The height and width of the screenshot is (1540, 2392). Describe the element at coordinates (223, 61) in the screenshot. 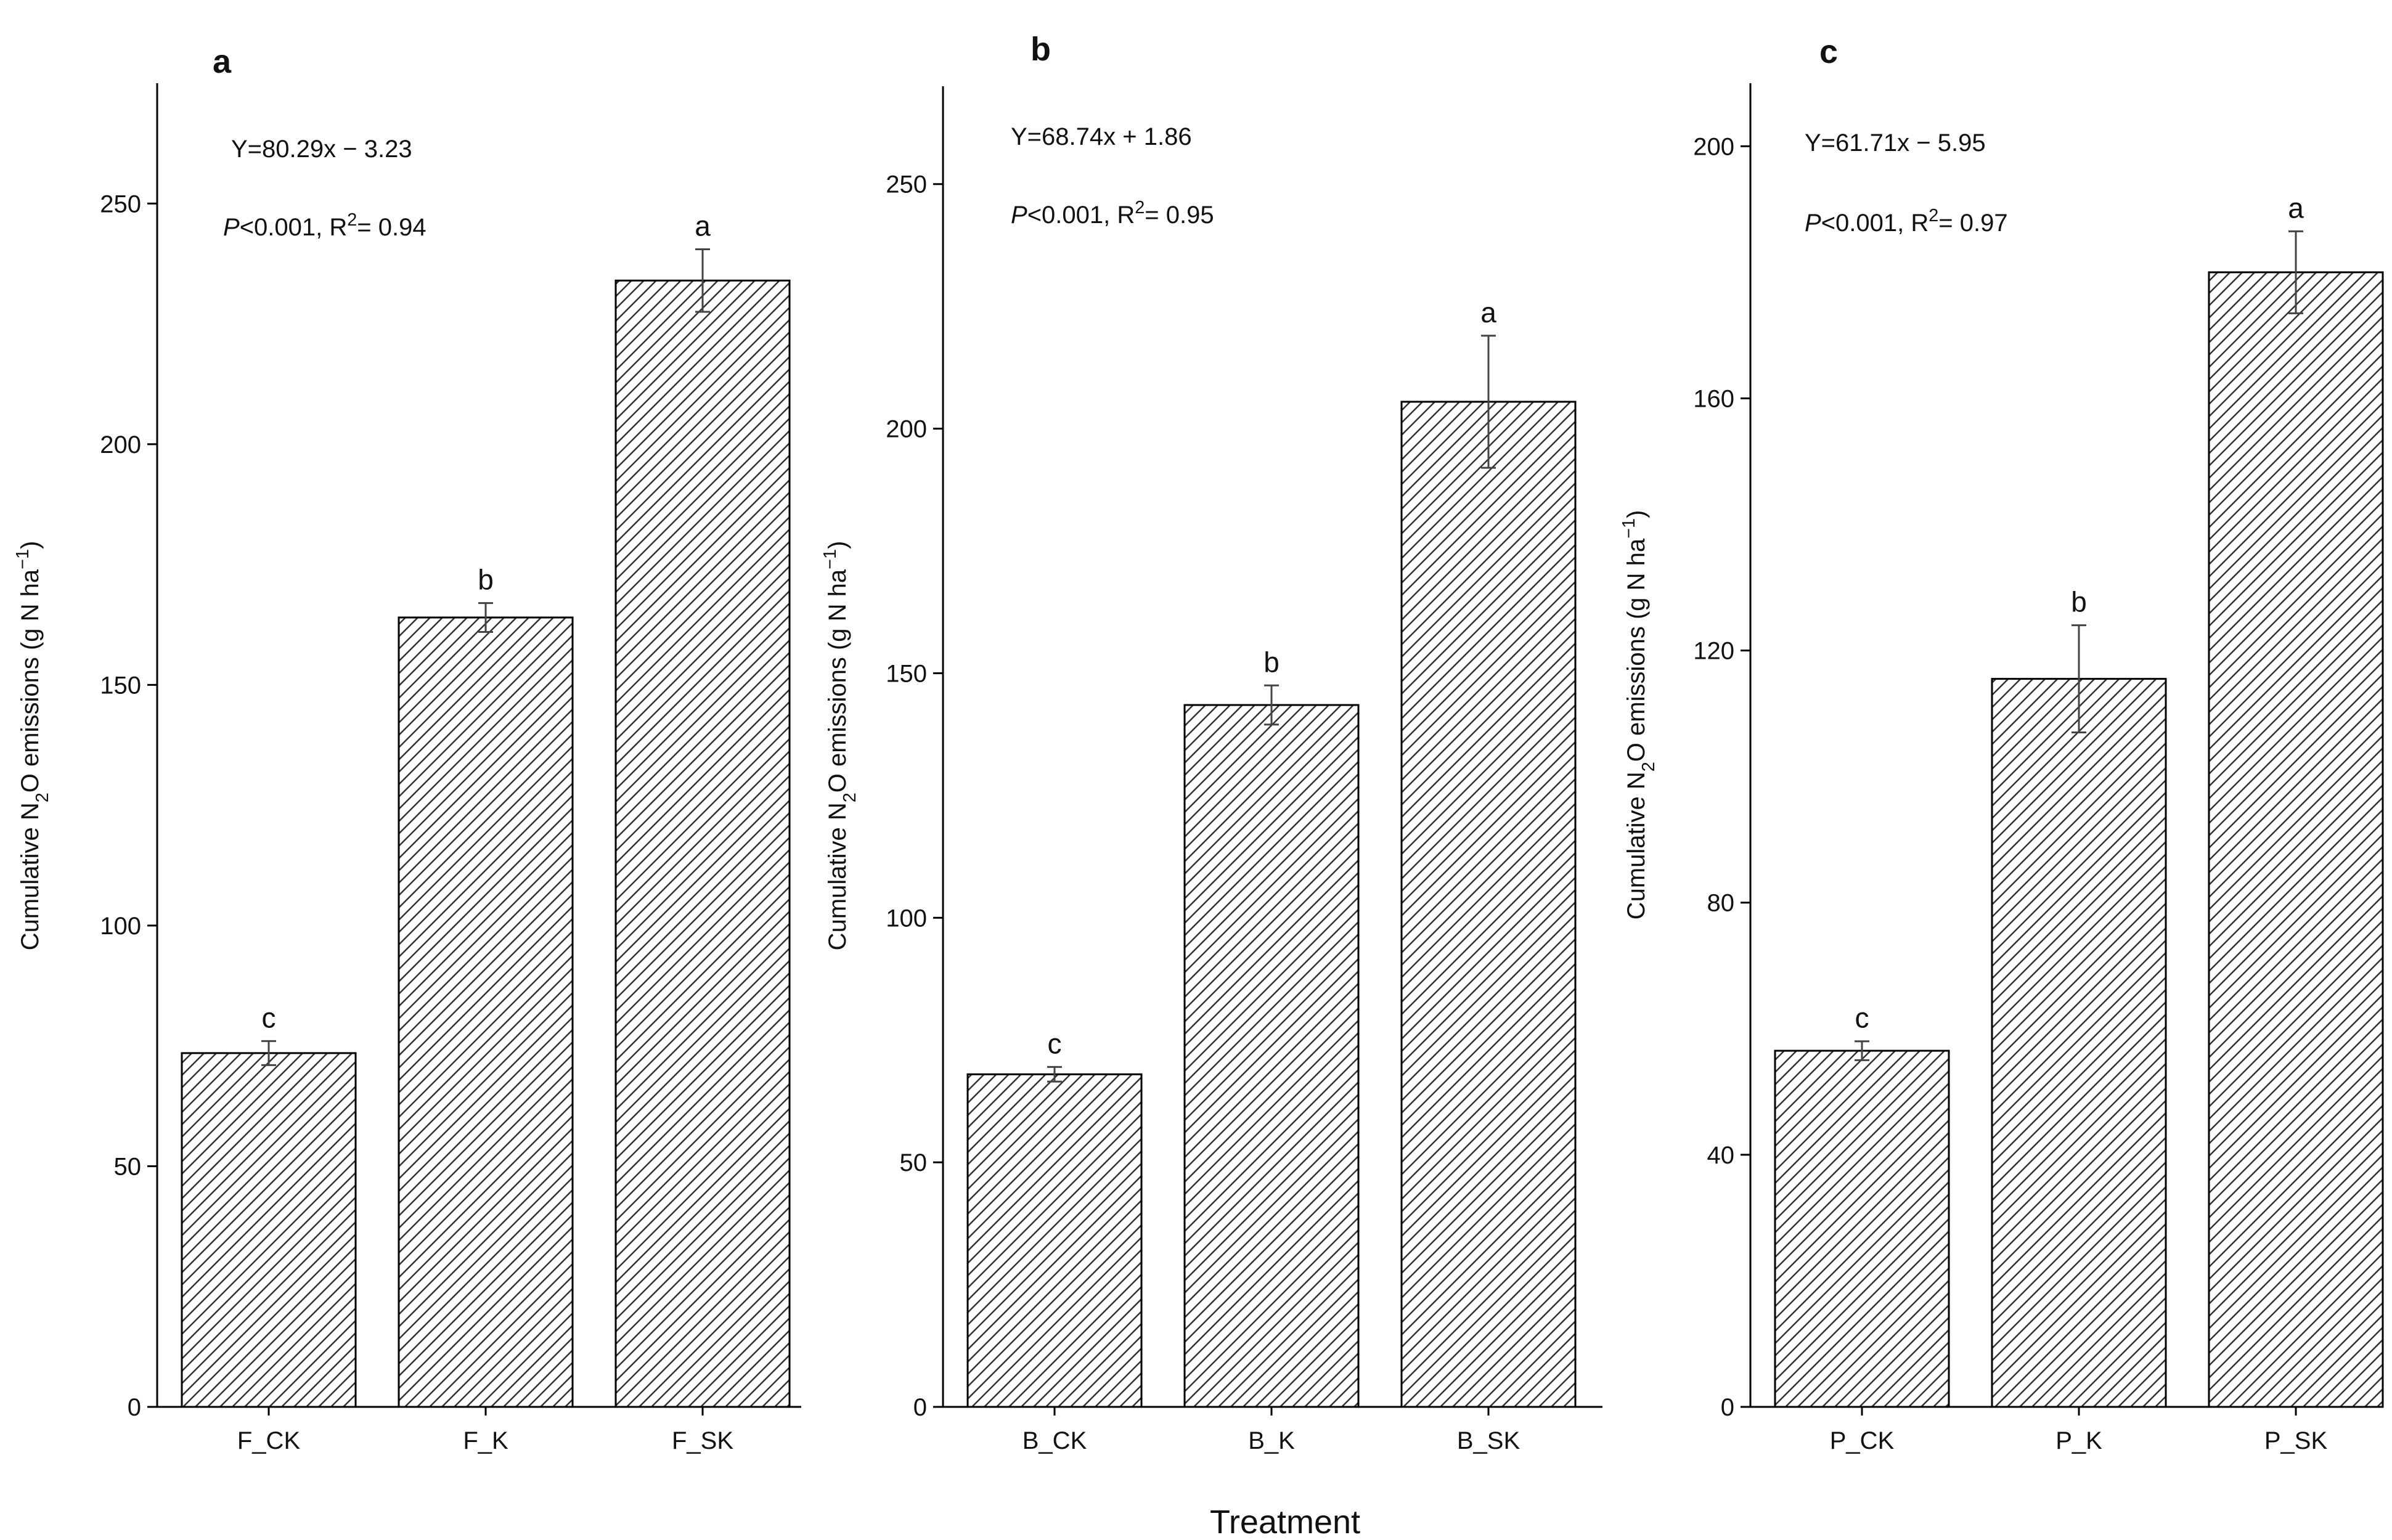

I see `panel-label: a` at that location.